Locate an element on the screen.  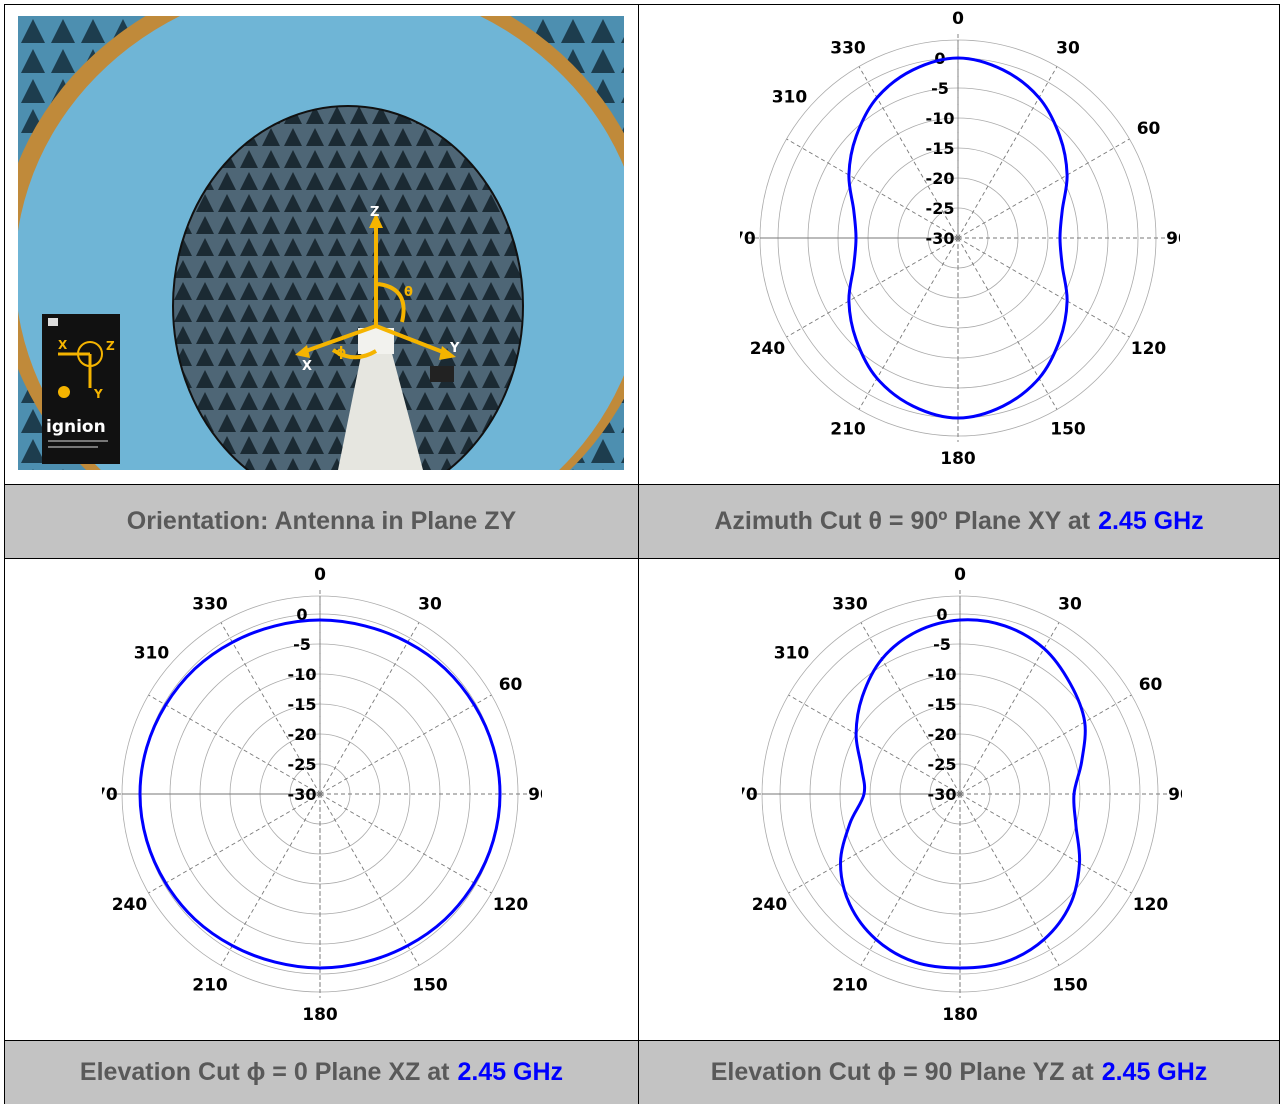
photo-y-label: Y is located at coordinates (454, 348).